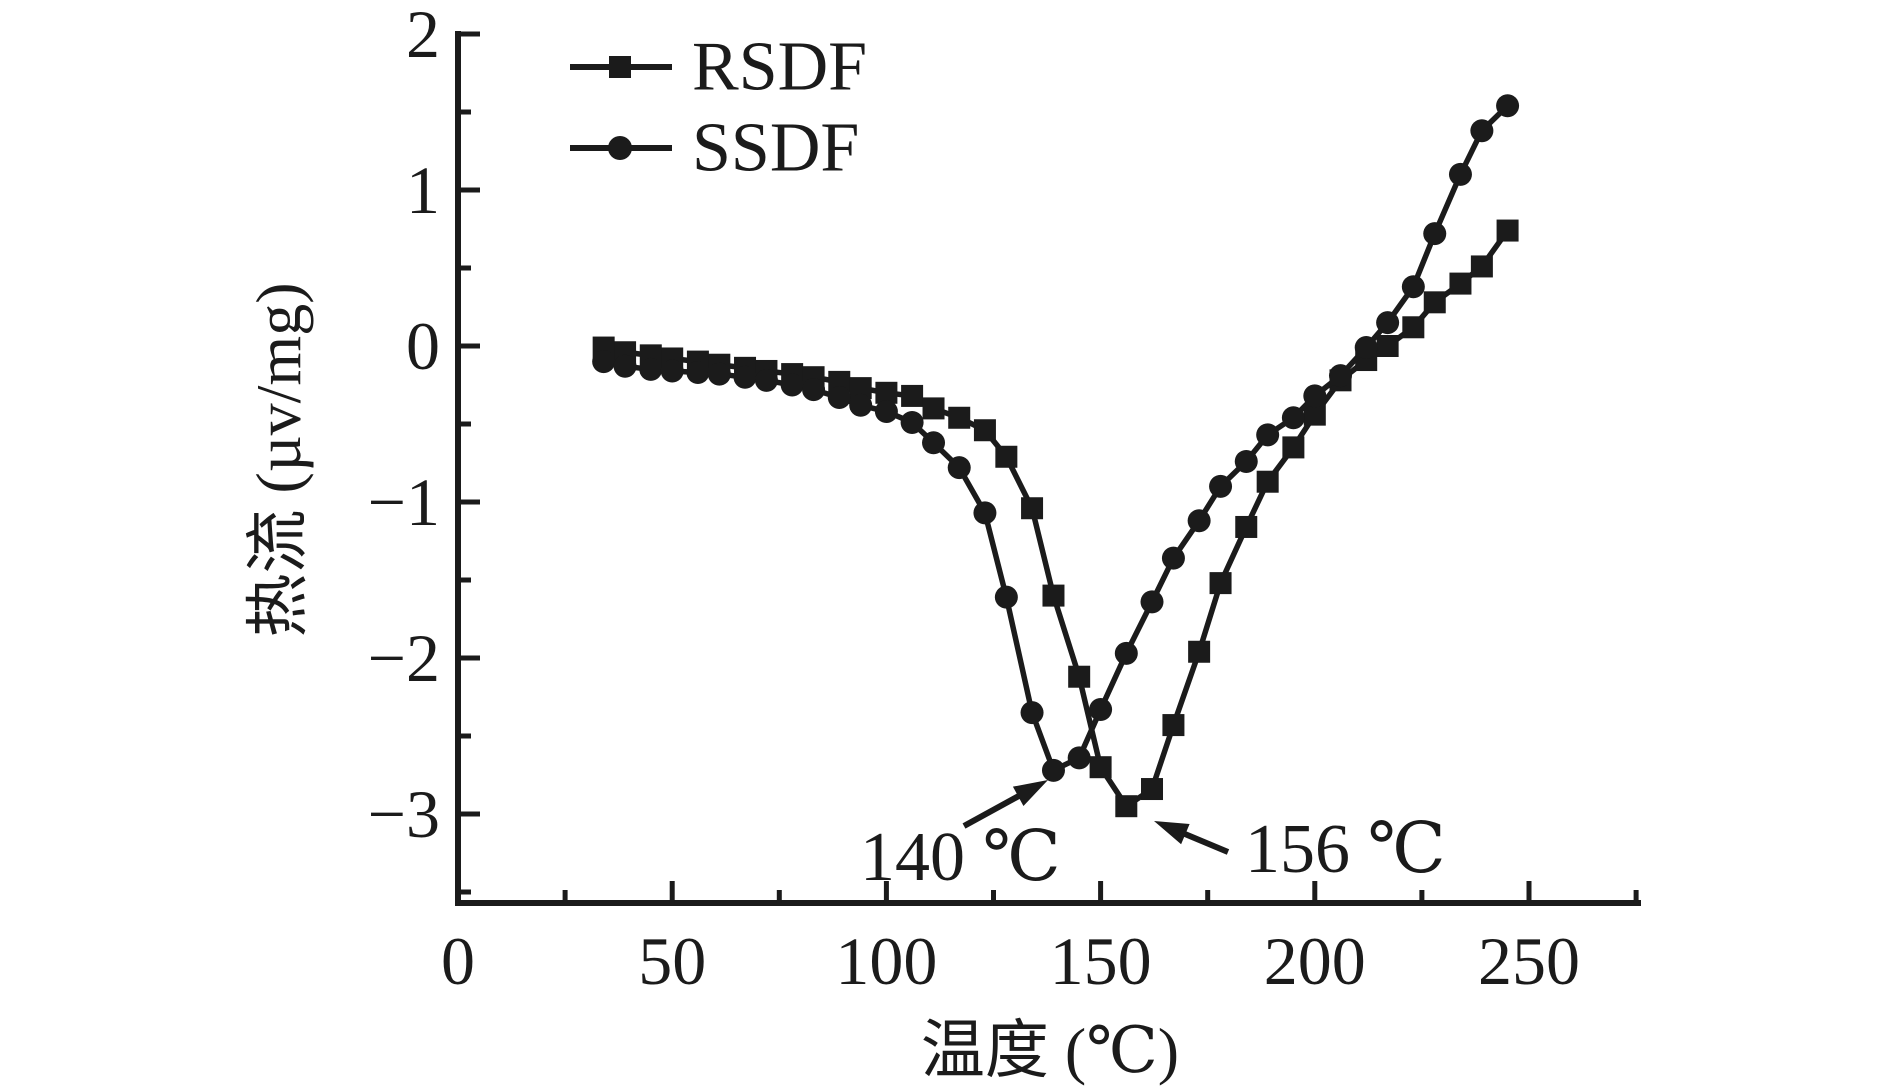  I want to click on x-axis-title: 温度 (℃), so click(1050, 1050).